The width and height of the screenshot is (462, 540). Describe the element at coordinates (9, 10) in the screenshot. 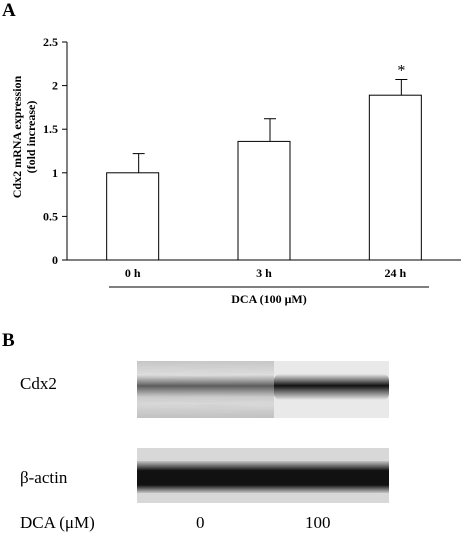

I see `panel-a-letter: A` at that location.